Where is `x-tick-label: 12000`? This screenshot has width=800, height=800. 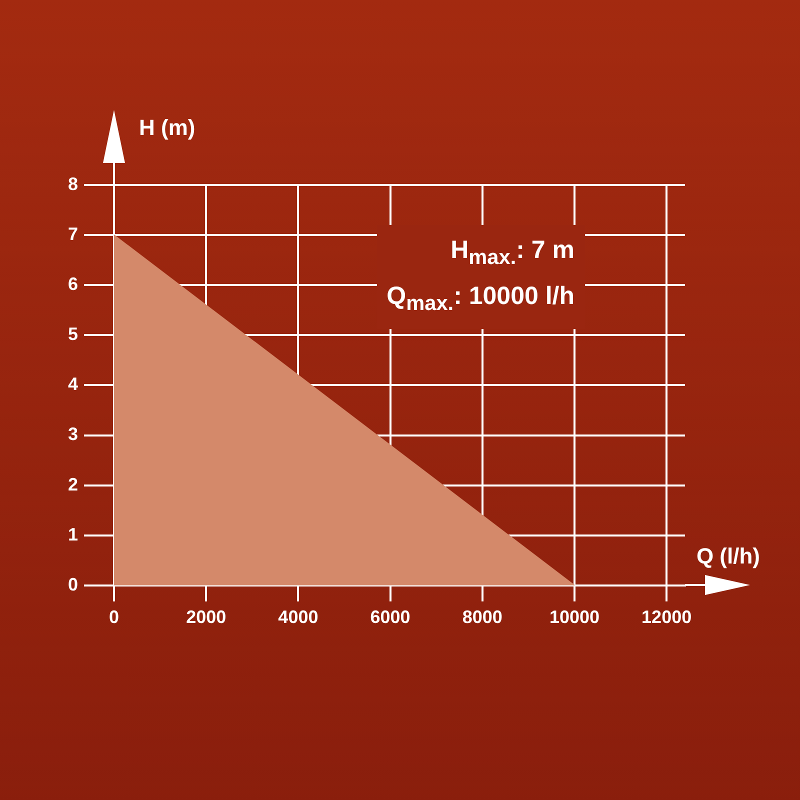 x-tick-label: 12000 is located at coordinates (667, 617).